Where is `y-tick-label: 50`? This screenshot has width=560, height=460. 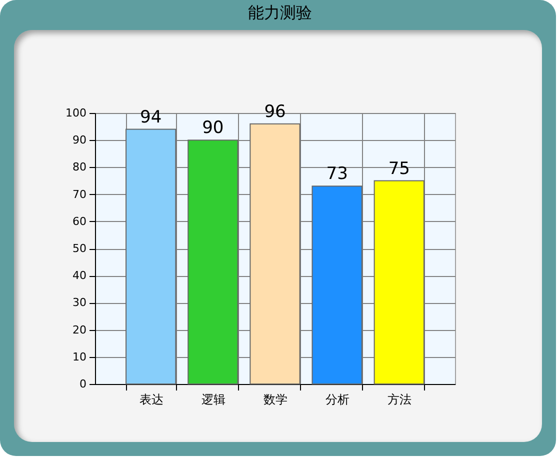
y-tick-label: 50 is located at coordinates (79, 248).